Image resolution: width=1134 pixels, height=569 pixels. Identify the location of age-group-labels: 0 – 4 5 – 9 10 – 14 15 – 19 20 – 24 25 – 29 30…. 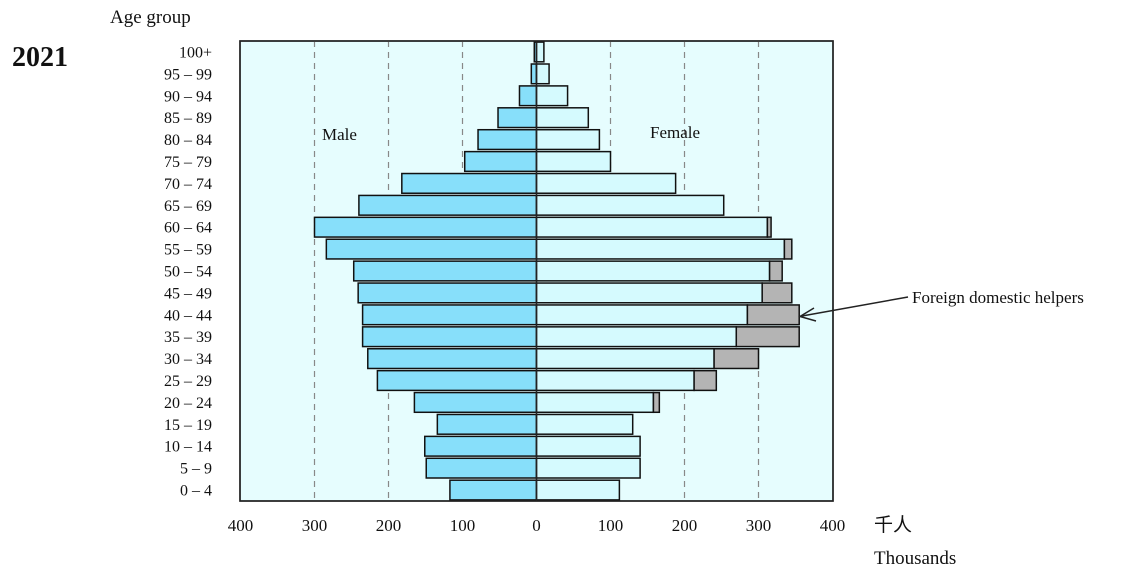
(188, 271).